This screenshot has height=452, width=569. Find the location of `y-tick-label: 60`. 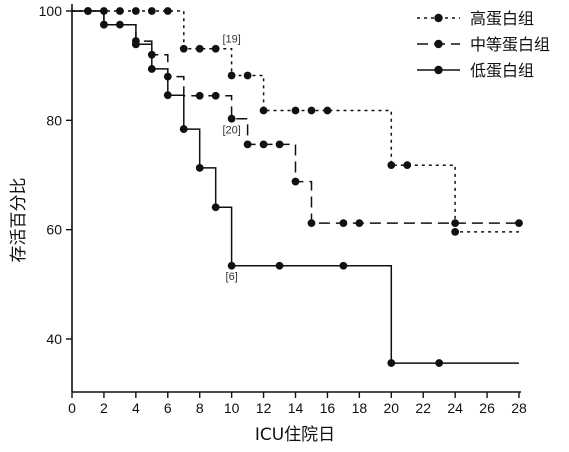

y-tick-label: 60 is located at coordinates (54, 230).